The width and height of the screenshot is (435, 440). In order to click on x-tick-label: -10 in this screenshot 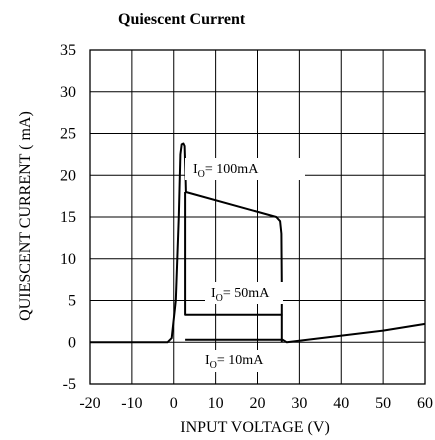, I will do `click(131, 403)`.